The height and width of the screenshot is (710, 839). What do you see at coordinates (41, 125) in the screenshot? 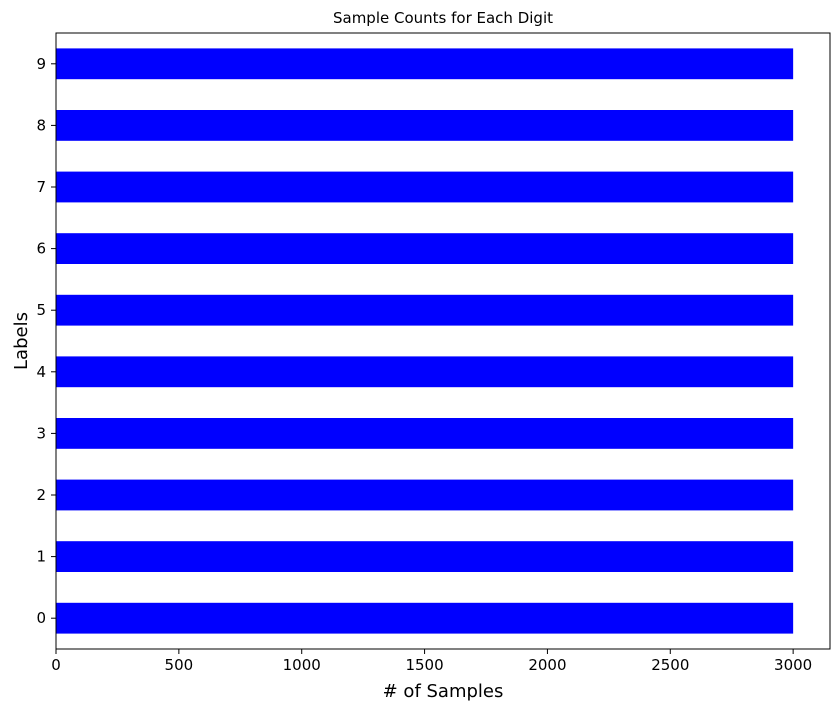
I see `y-tick-label-8: 8` at bounding box center [41, 125].